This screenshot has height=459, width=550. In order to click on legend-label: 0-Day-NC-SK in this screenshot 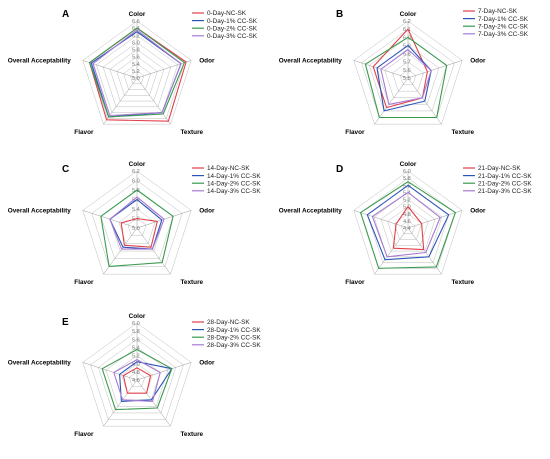, I will do `click(227, 13)`.